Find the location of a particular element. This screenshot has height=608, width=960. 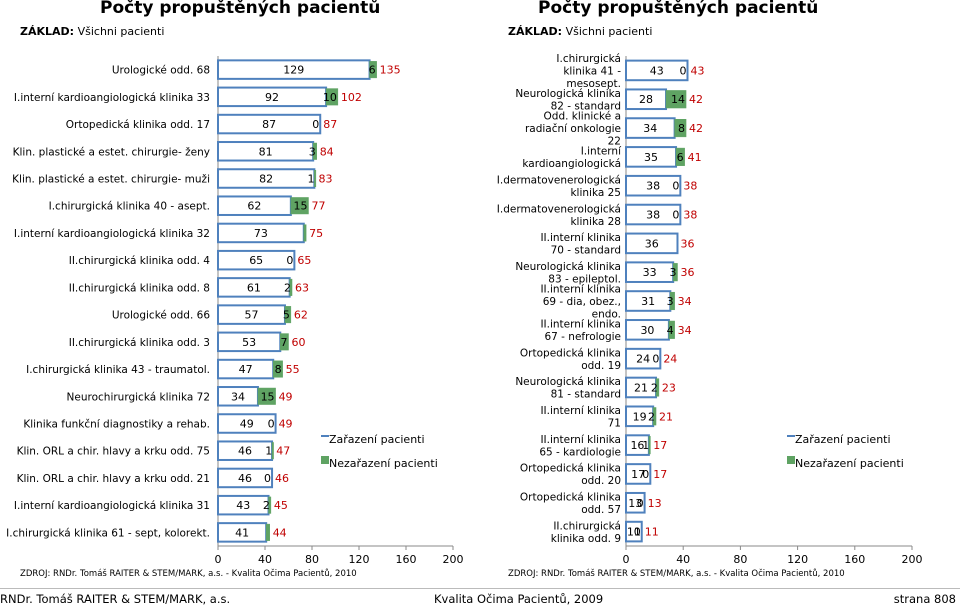

chart1-unplaced-label: 5 is located at coordinates (286, 315).